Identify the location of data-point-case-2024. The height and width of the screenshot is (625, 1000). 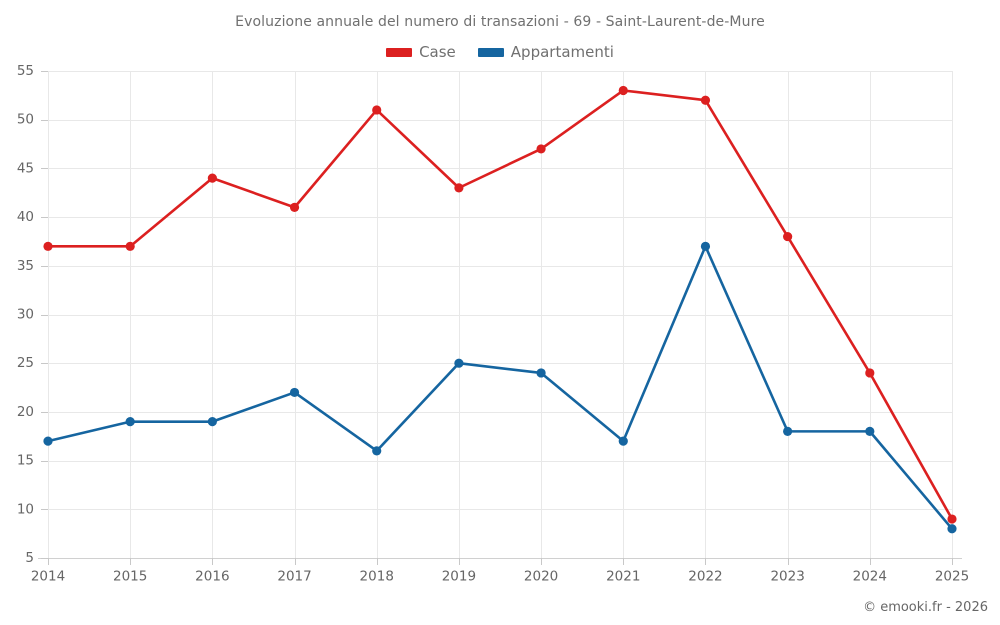
(870, 373).